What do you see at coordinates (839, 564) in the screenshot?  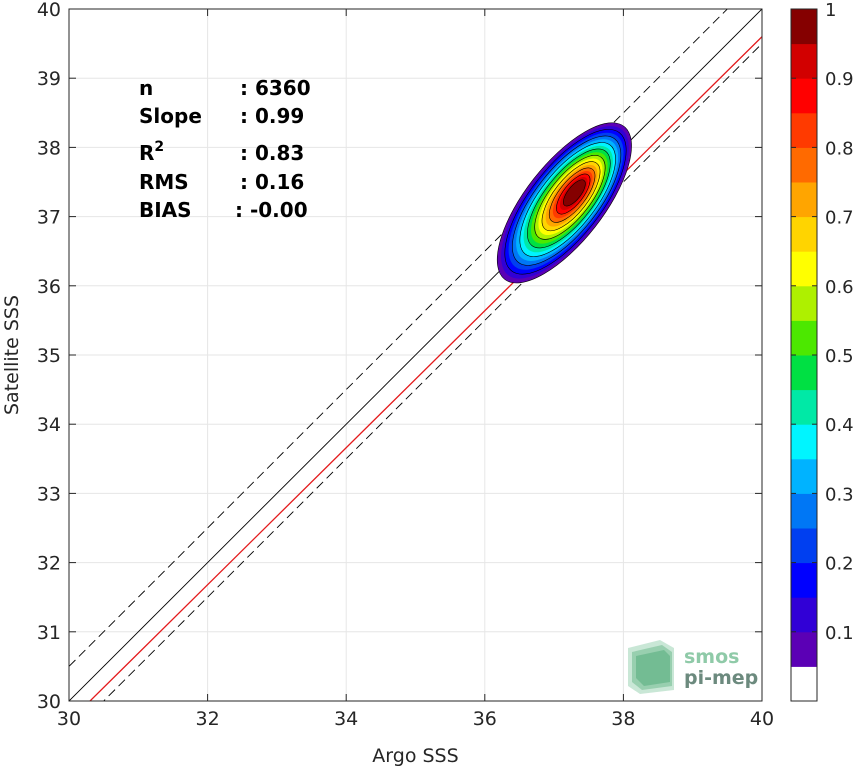 I see `colorbar-tick-label: 0.2` at bounding box center [839, 564].